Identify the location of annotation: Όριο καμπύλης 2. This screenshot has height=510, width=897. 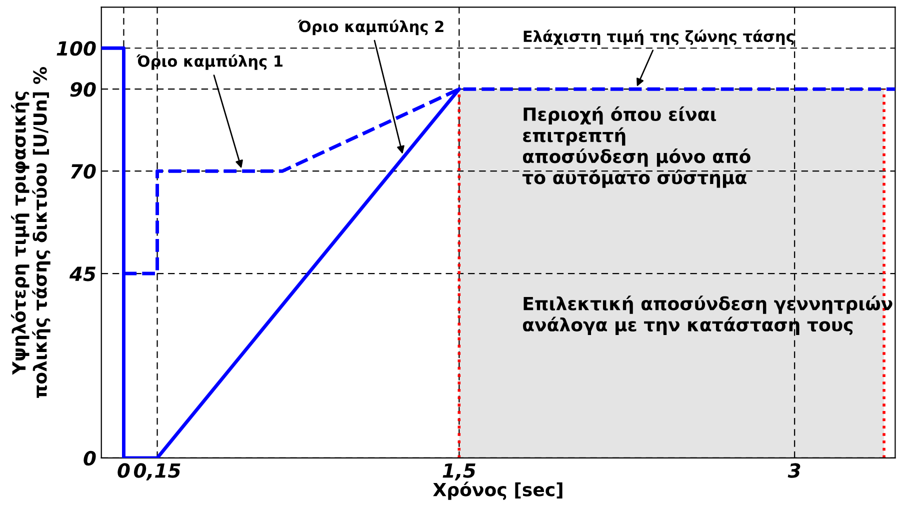
(371, 28).